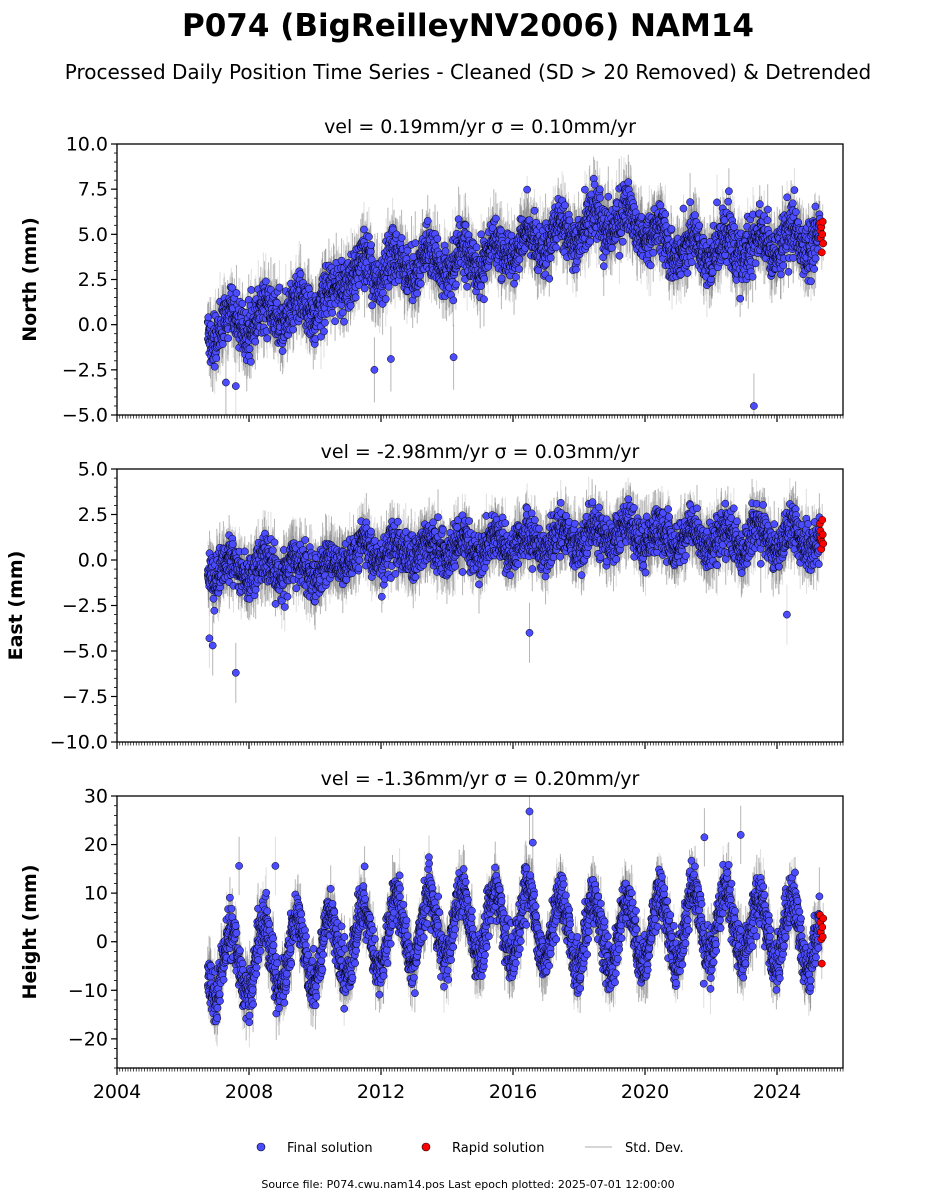 The image size is (937, 1200). I want to click on final-solution-points, so click(513, 292).